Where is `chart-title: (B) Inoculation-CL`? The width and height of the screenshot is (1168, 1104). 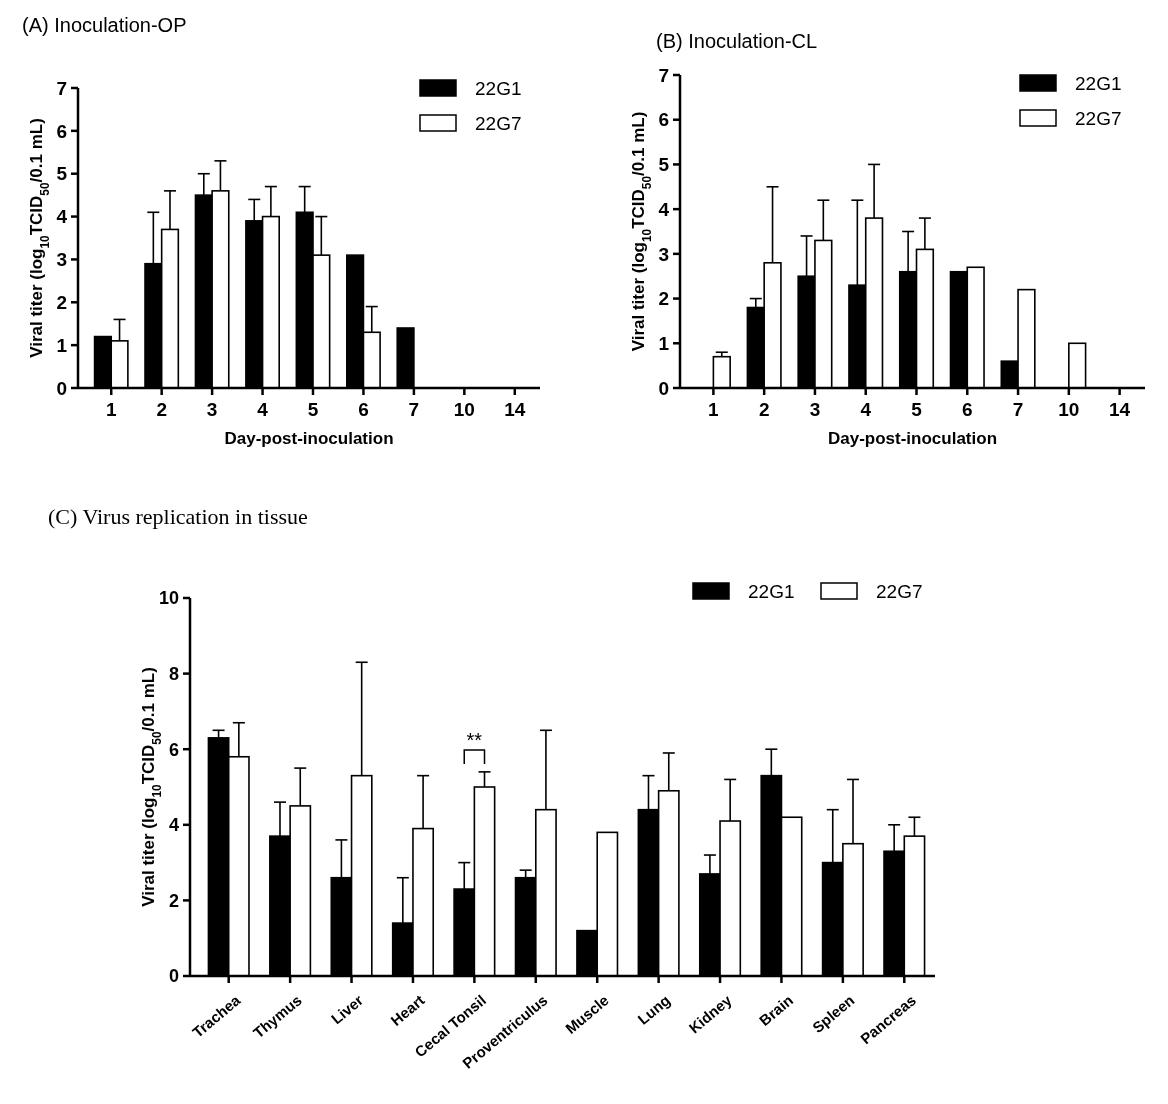
chart-title: (B) Inoculation-CL is located at coordinates (737, 41).